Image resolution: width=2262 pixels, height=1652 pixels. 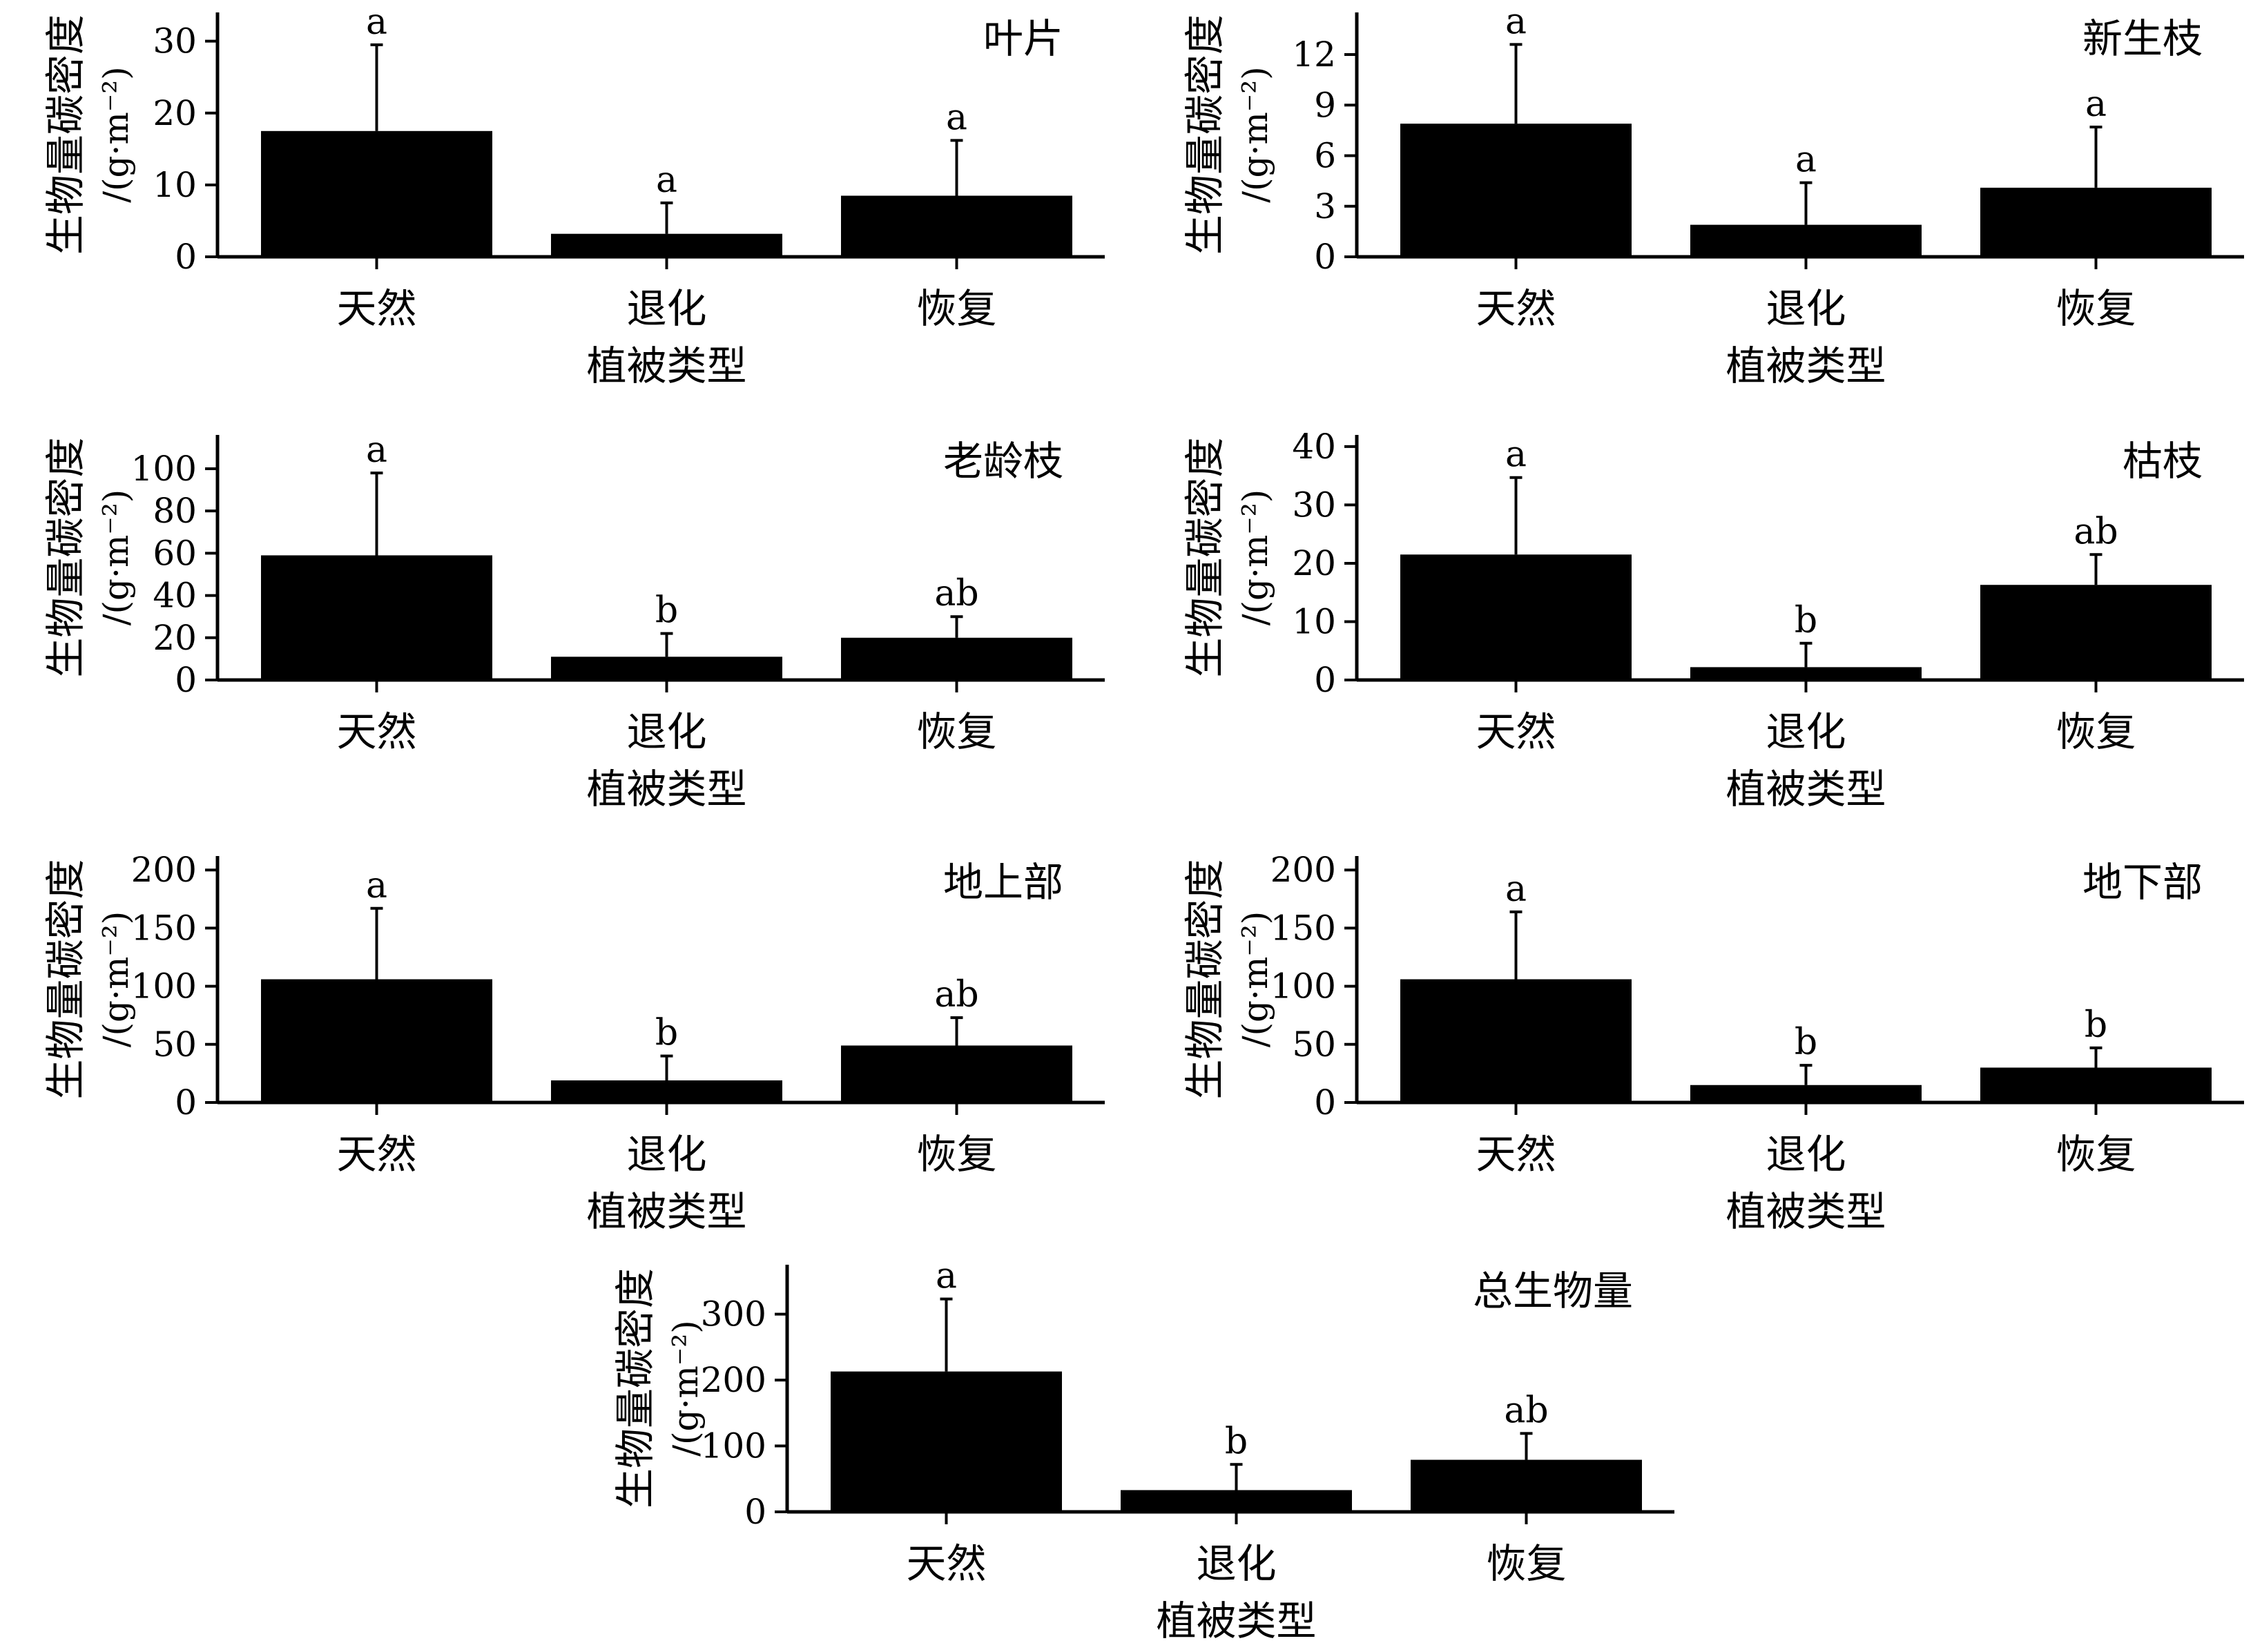 I want to click on panel-title: 总生物量, so click(x=1553, y=1290).